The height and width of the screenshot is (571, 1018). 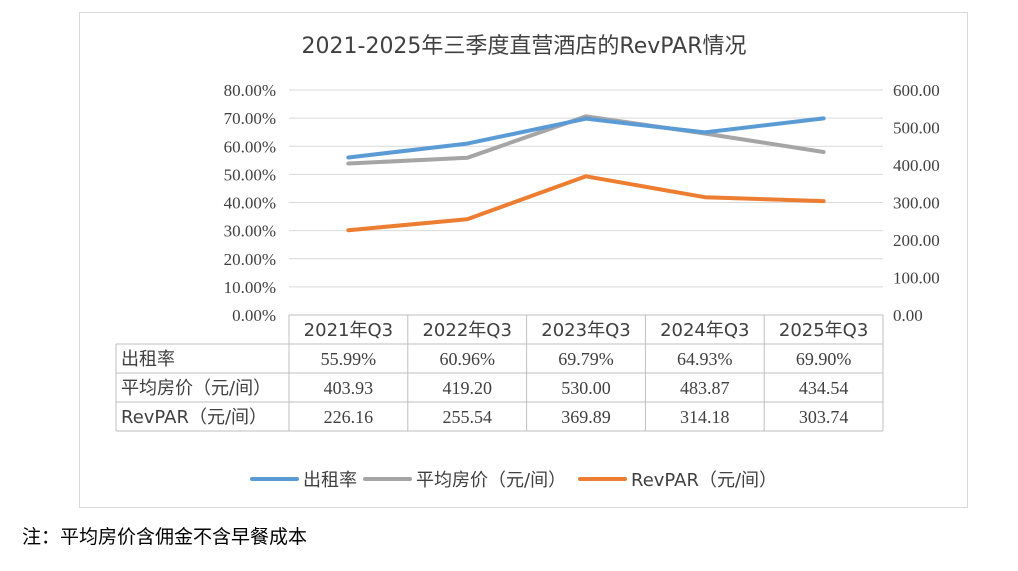 What do you see at coordinates (250, 203) in the screenshot?
I see `left-axis-tick-label: 40.00%` at bounding box center [250, 203].